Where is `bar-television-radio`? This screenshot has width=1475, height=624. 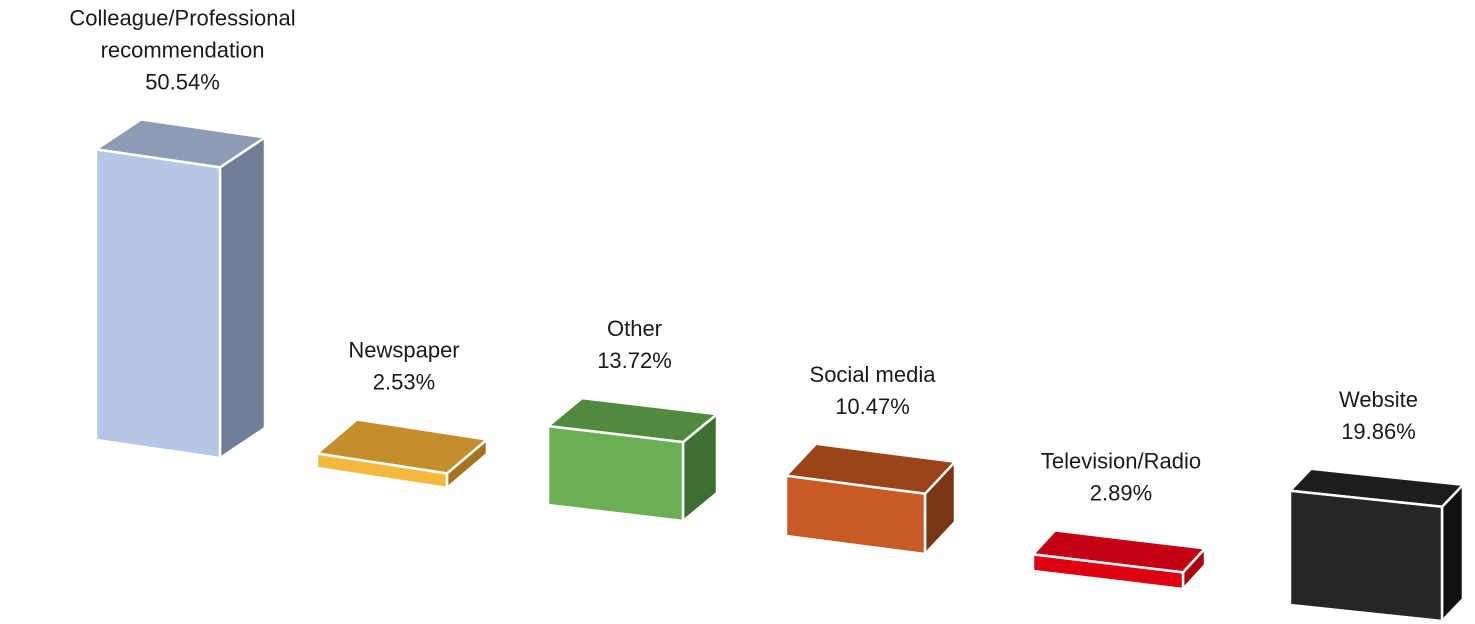
bar-television-radio is located at coordinates (1119, 560).